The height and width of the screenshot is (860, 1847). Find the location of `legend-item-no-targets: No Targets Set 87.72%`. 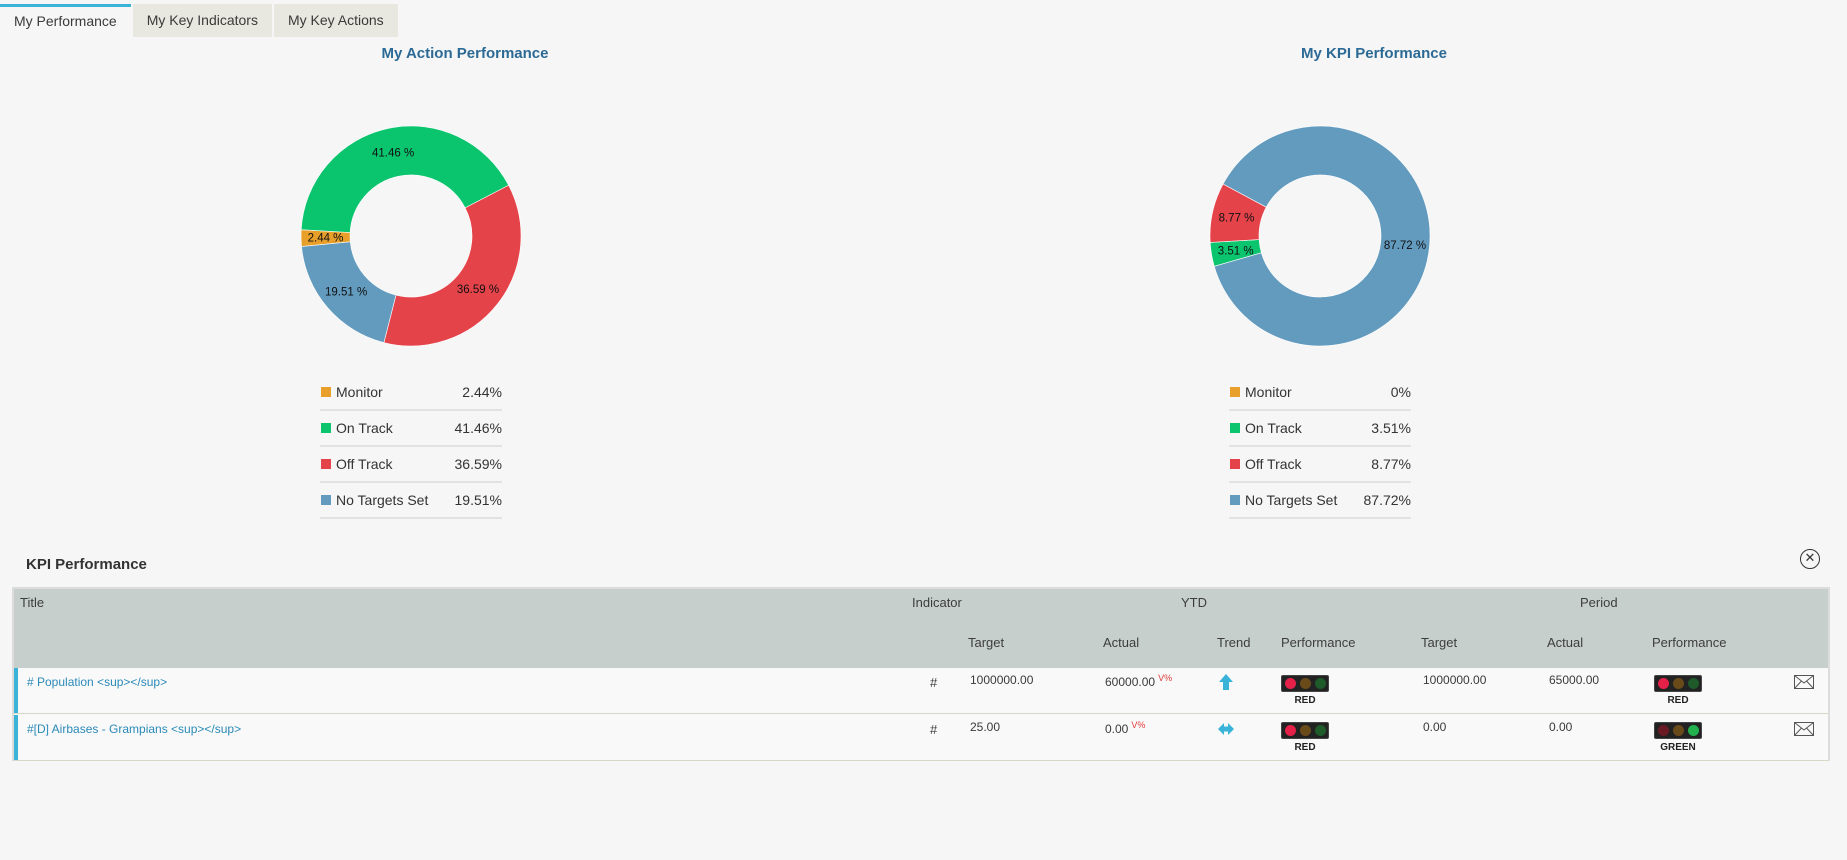

legend-item-no-targets: No Targets Set 87.72% is located at coordinates (1320, 501).